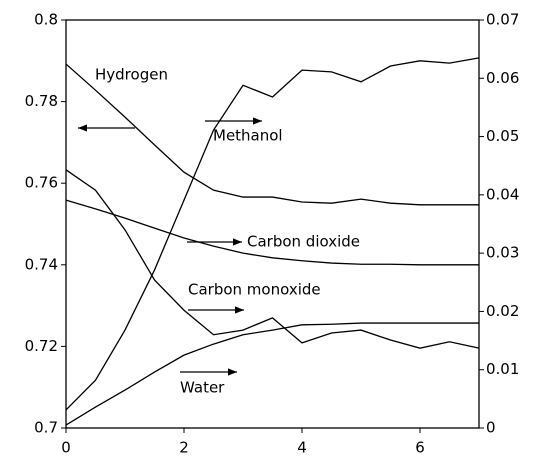 This screenshot has height=468, width=535. I want to click on y2-tick-label: 0.05, so click(502, 136).